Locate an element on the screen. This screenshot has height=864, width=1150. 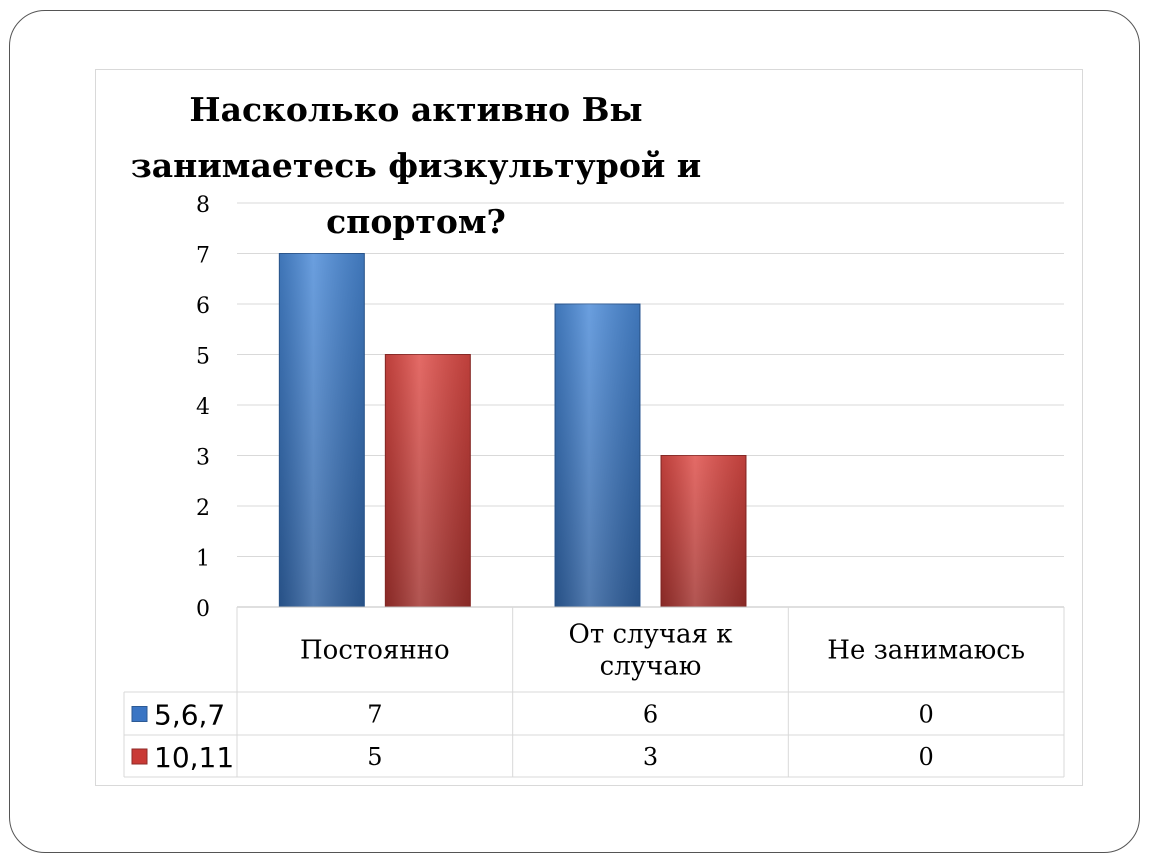
legend-series-name: 10,11 is located at coordinates (194, 757).